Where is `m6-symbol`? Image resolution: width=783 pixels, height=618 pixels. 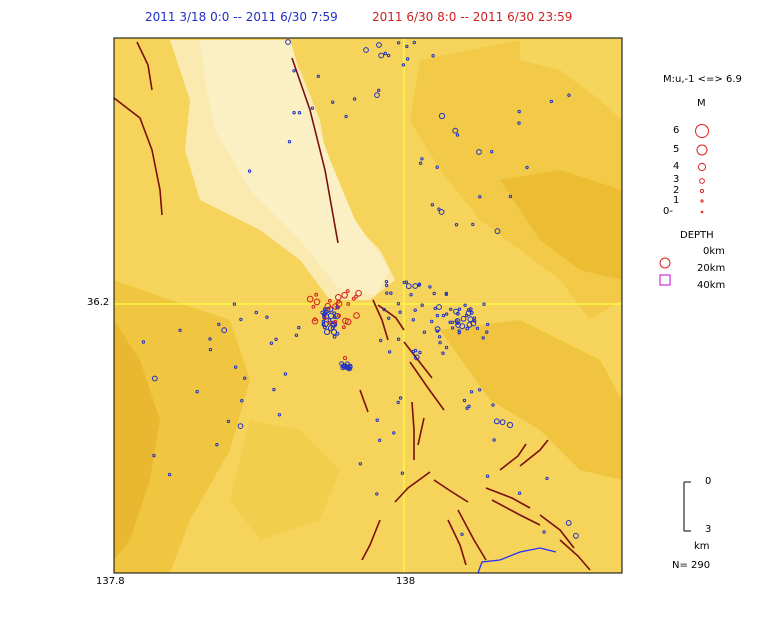
m6-symbol is located at coordinates (702, 131).